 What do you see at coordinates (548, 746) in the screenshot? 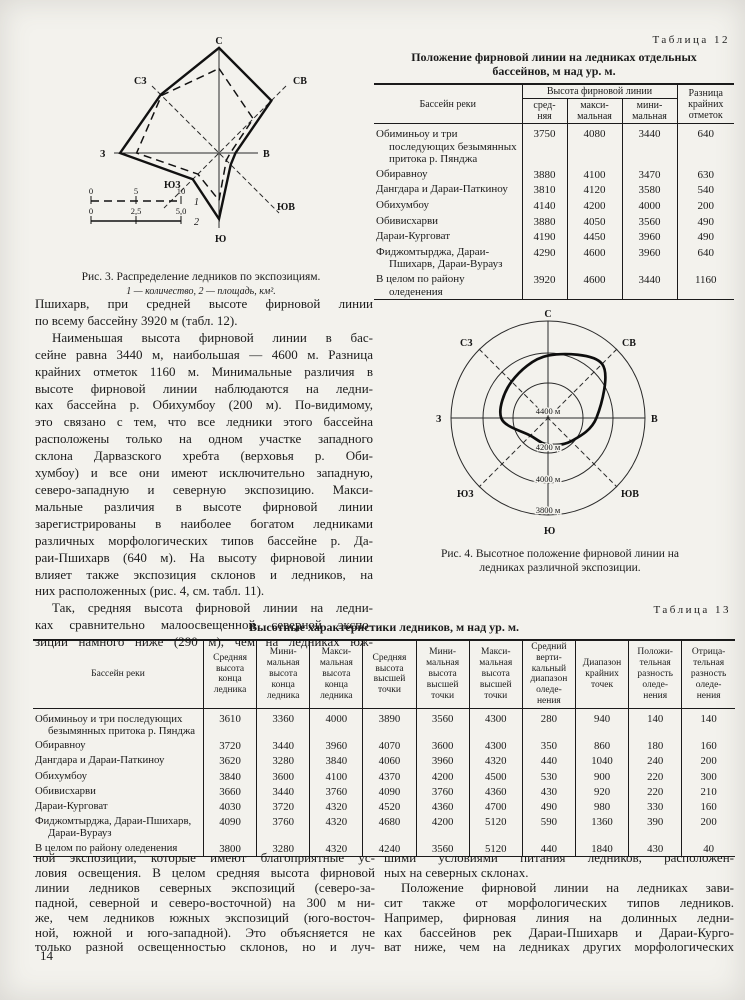
I see `table13-value: 350` at bounding box center [548, 746].